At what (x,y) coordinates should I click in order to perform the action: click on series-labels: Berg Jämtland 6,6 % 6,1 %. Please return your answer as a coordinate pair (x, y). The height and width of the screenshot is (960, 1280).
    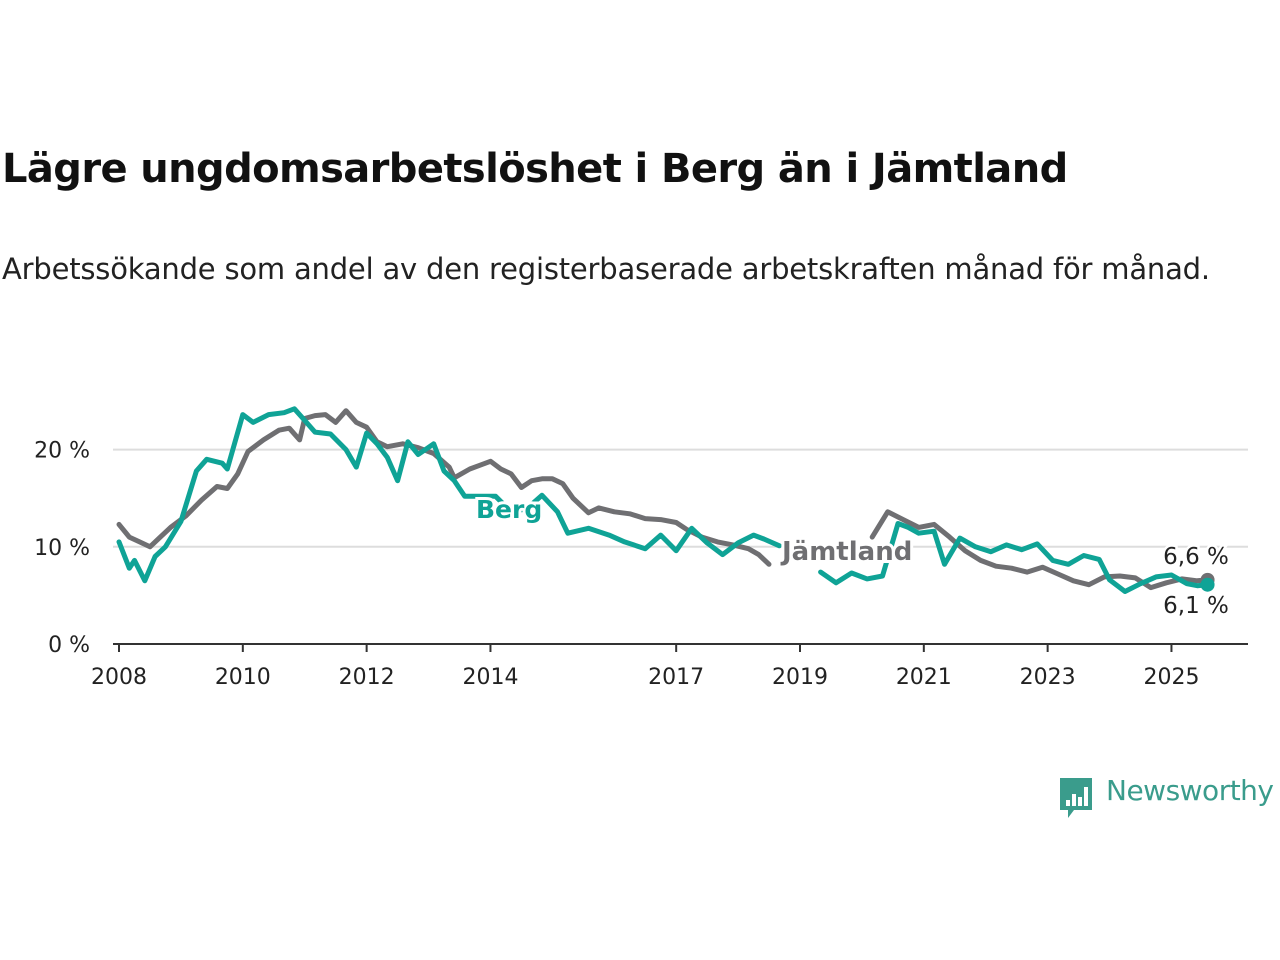
    Looking at the image, I should click on (852, 557).